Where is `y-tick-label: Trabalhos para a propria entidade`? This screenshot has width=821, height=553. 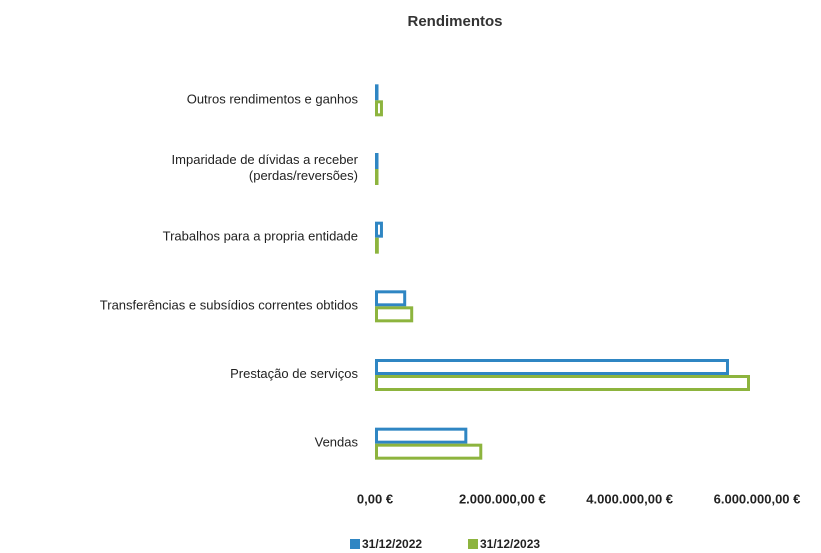 y-tick-label: Trabalhos para a propria entidade is located at coordinates (260, 236).